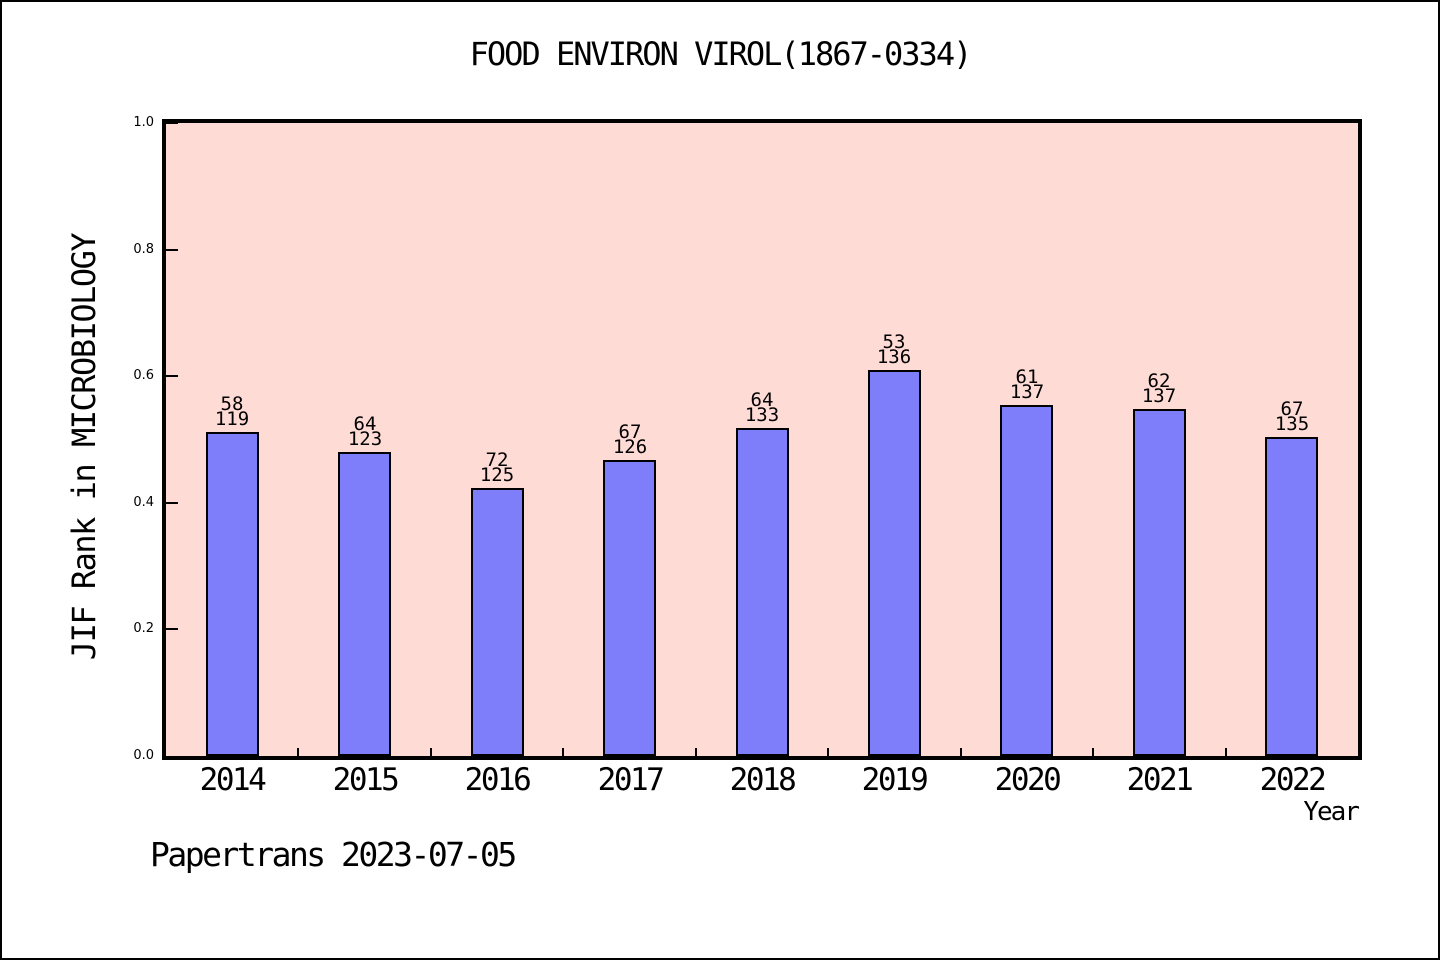 This screenshot has width=1440, height=960. I want to click on bar-2016, so click(497, 622).